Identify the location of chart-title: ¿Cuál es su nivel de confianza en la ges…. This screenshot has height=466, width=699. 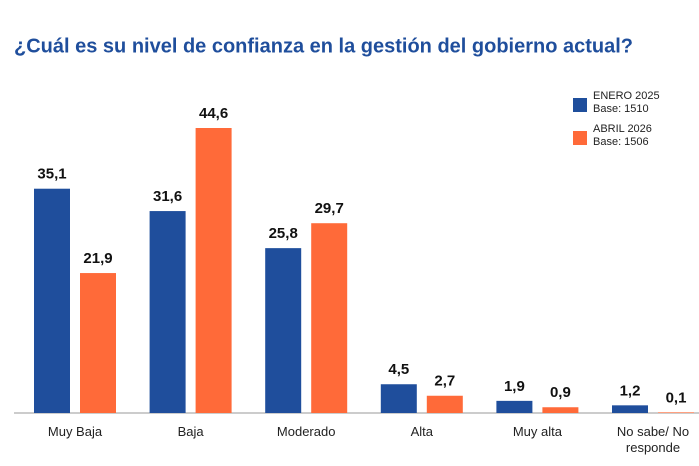
(323, 46).